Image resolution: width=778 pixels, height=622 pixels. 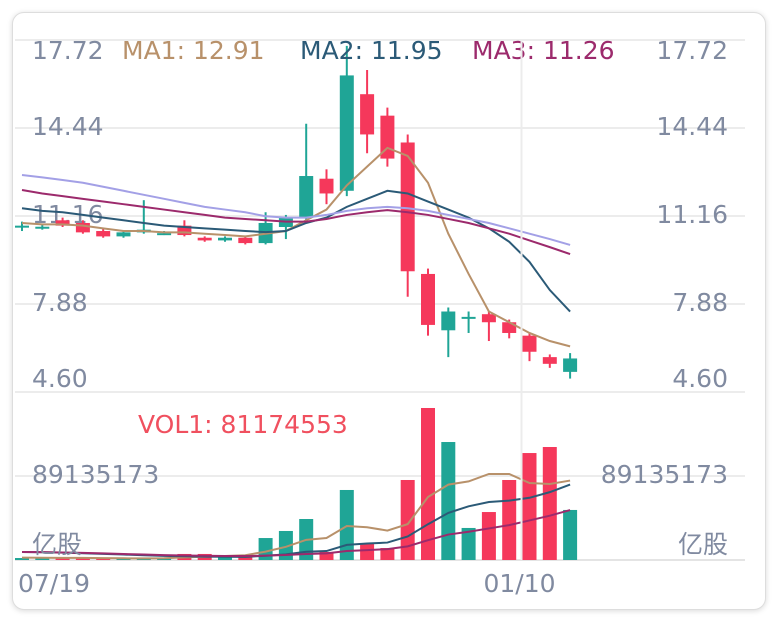 I want to click on y-tick-label: 17.72, so click(x=68, y=50).